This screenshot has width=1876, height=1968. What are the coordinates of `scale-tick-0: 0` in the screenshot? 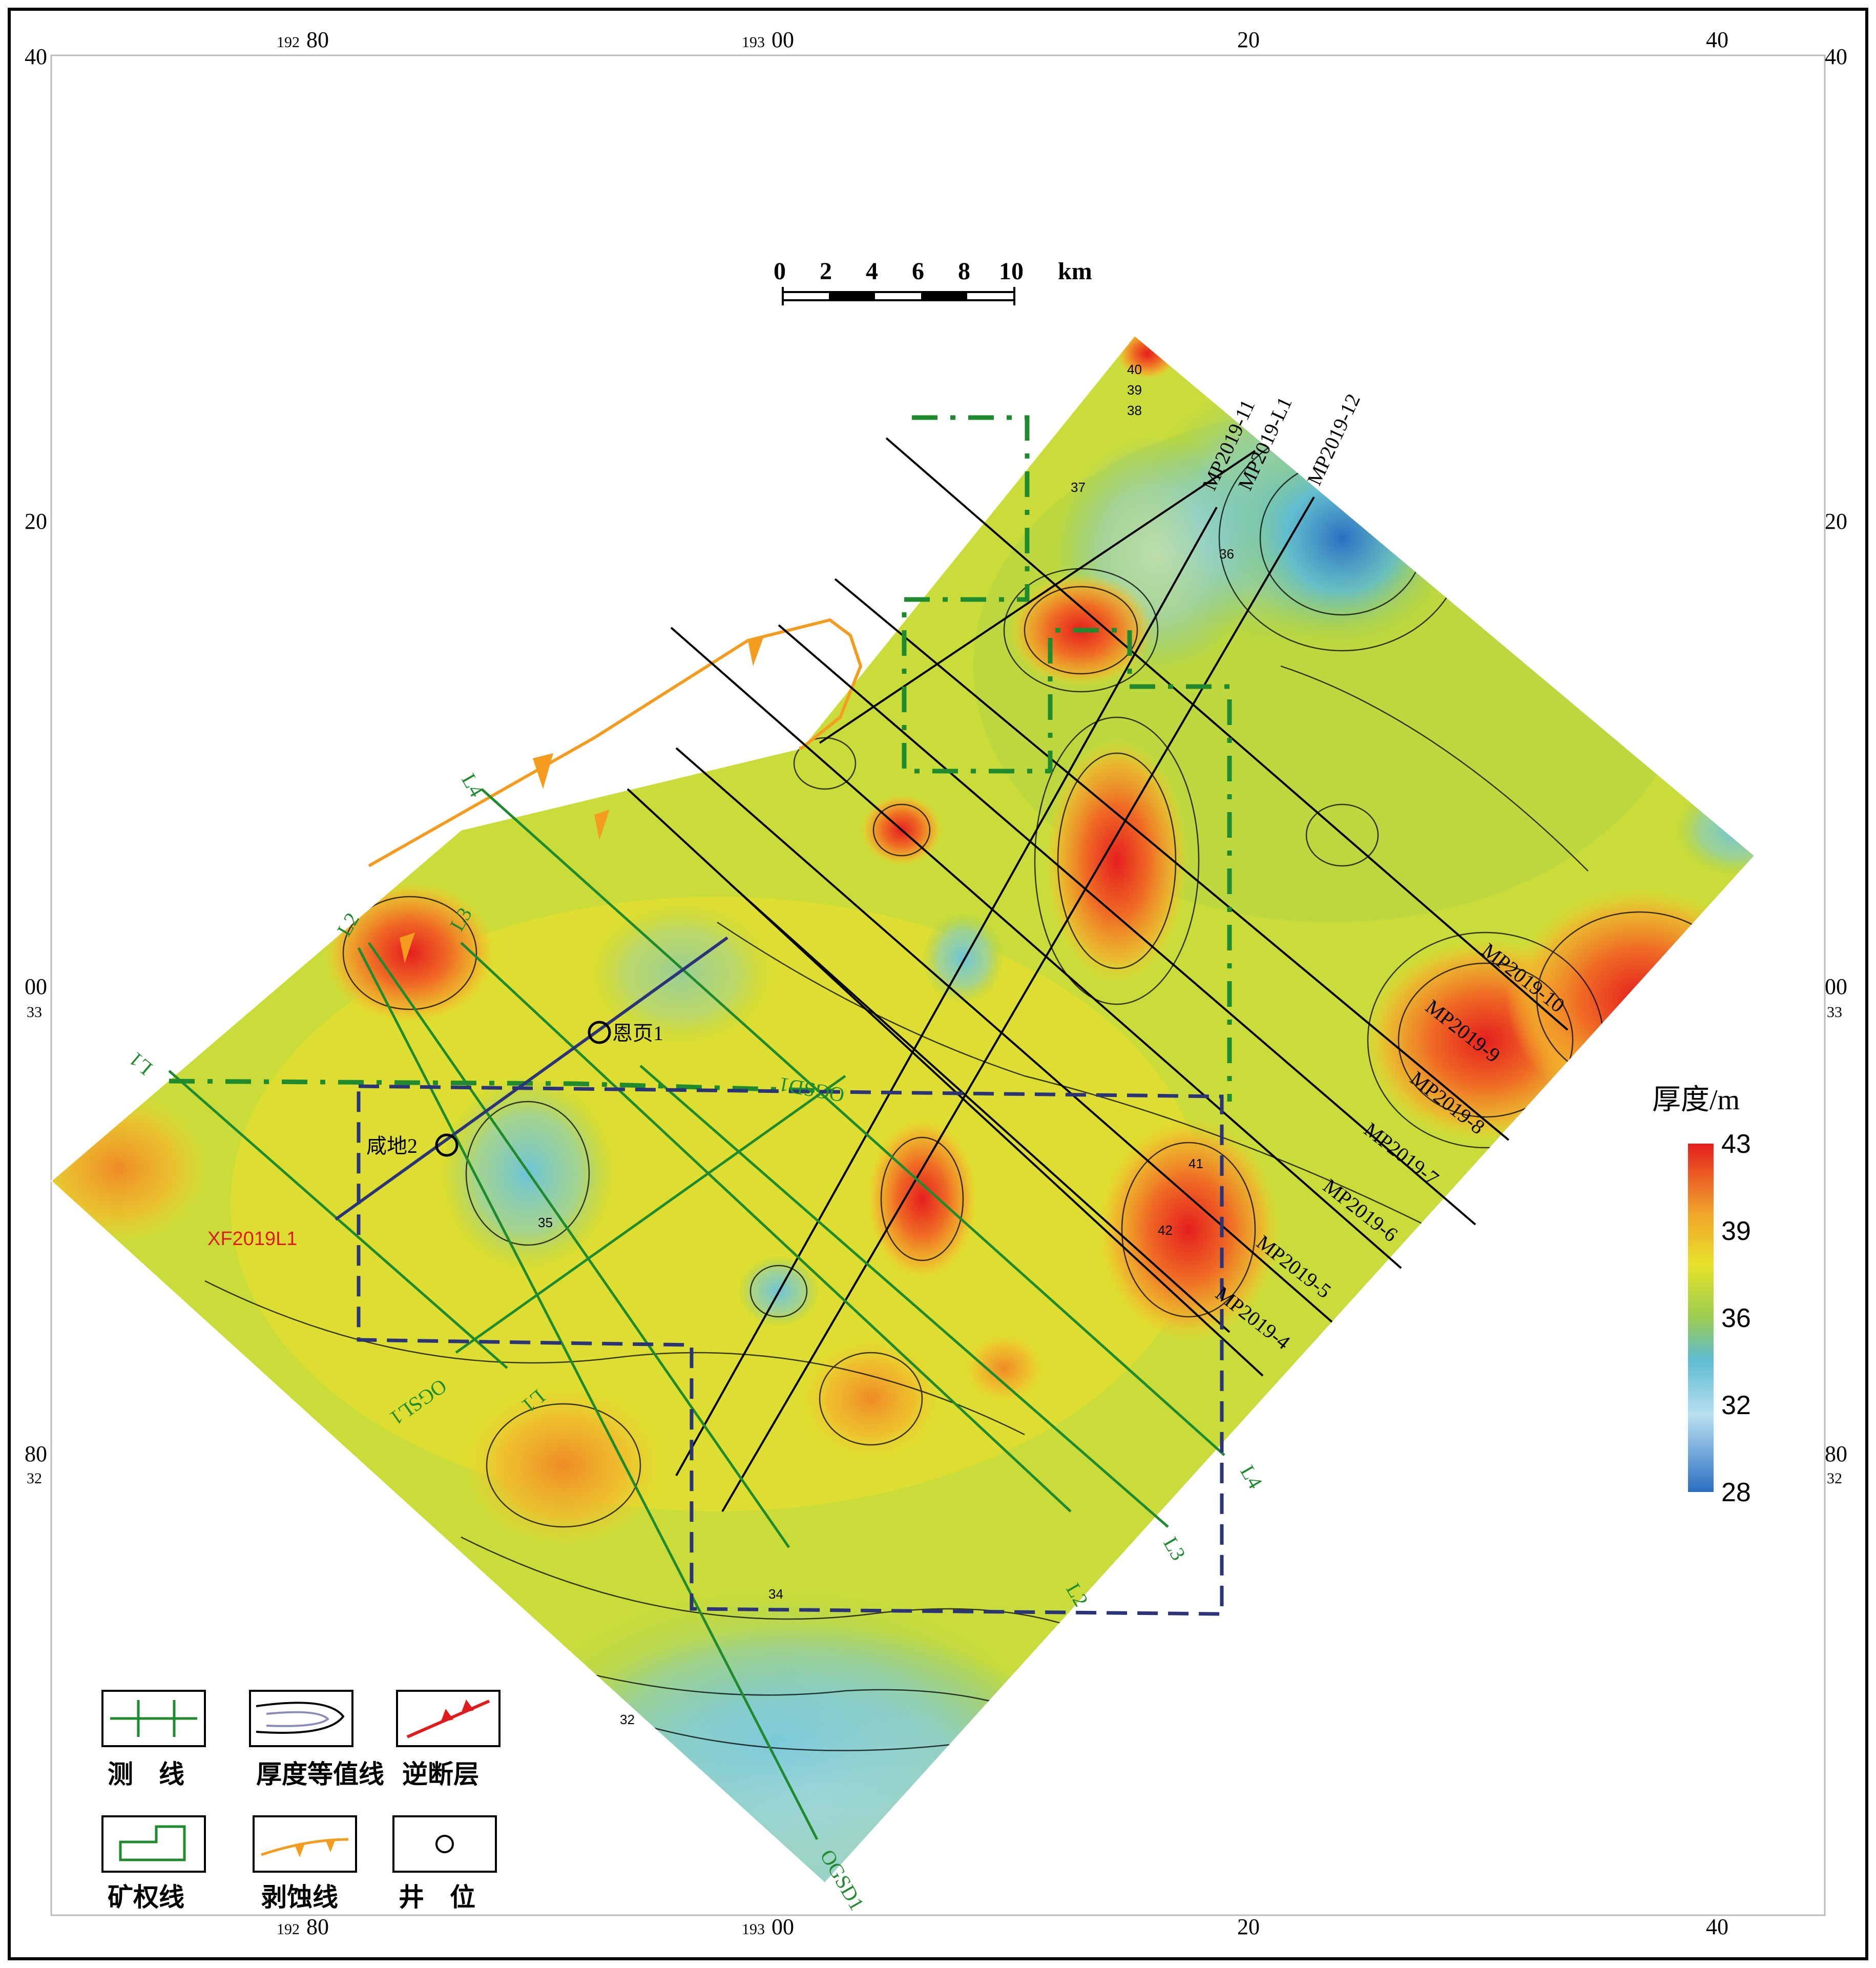 It's located at (780, 271).